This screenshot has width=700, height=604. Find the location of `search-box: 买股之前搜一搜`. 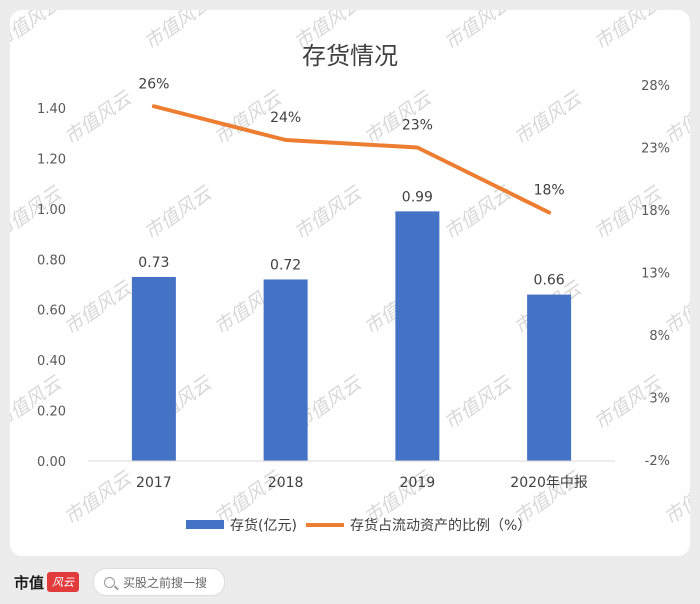

search-box: 买股之前搜一搜 is located at coordinates (159, 582).